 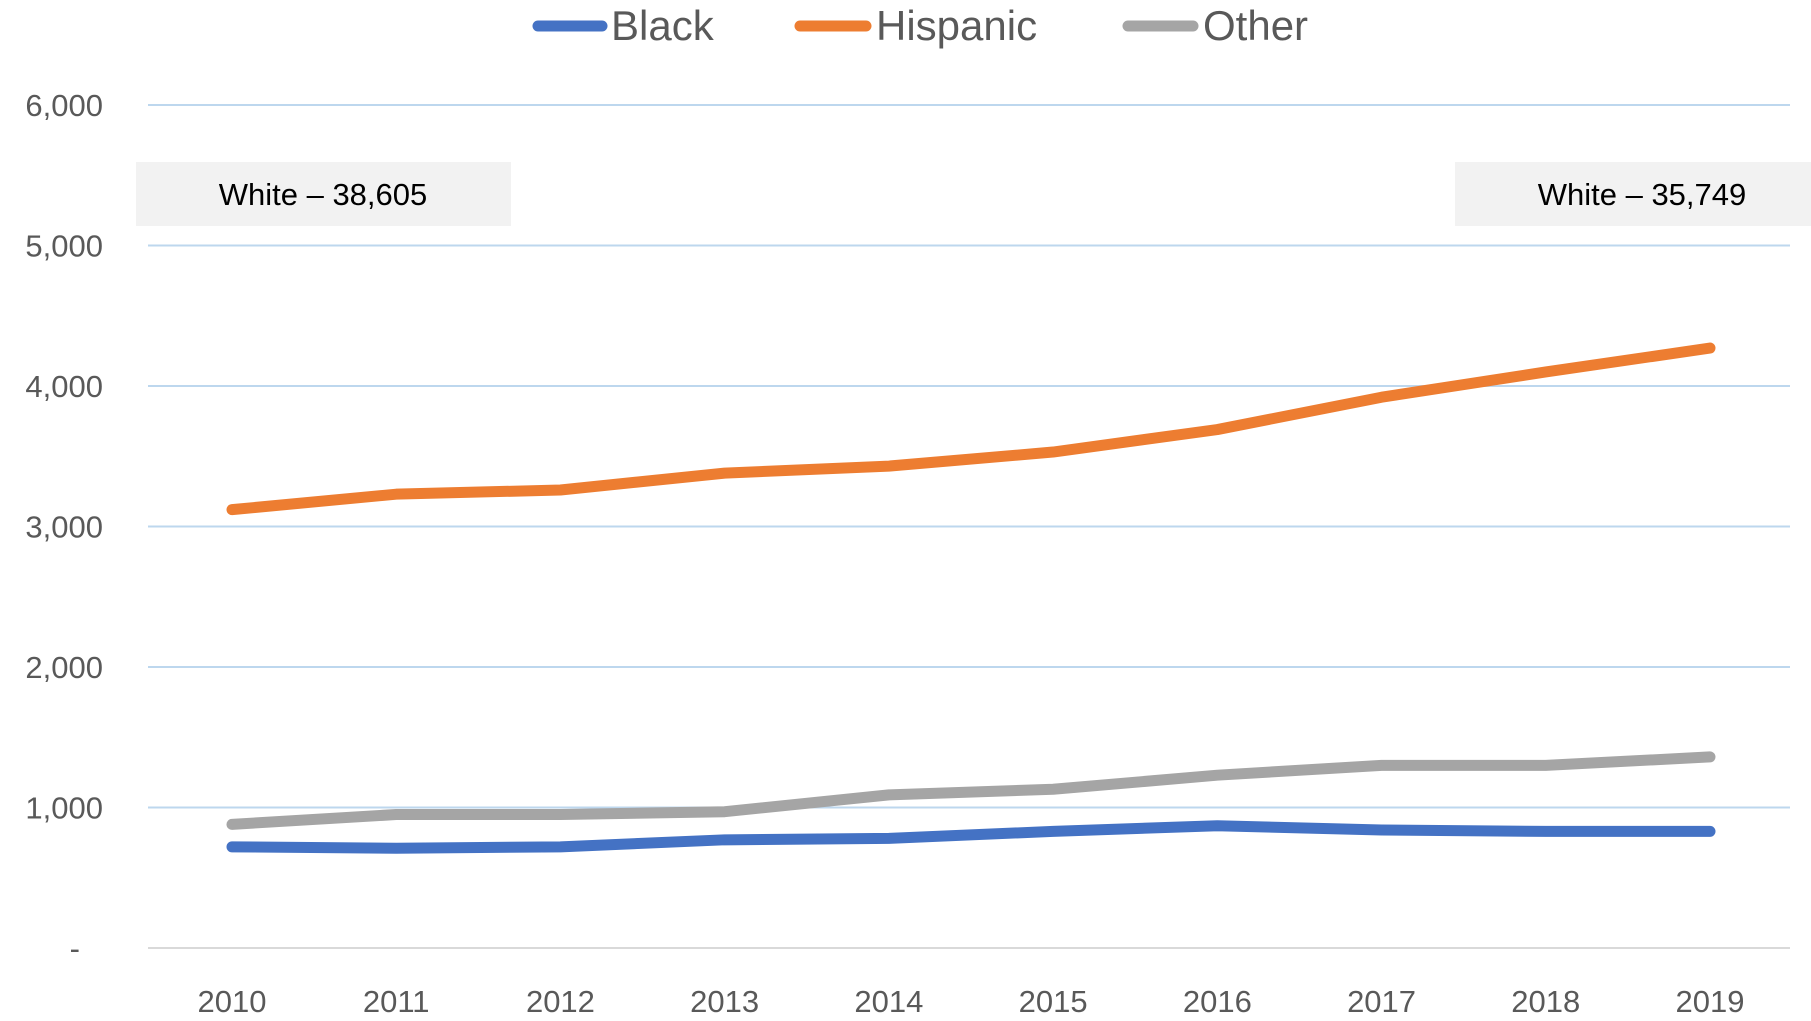 I want to click on y-tick-label-6000: 6,000, so click(x=64, y=105).